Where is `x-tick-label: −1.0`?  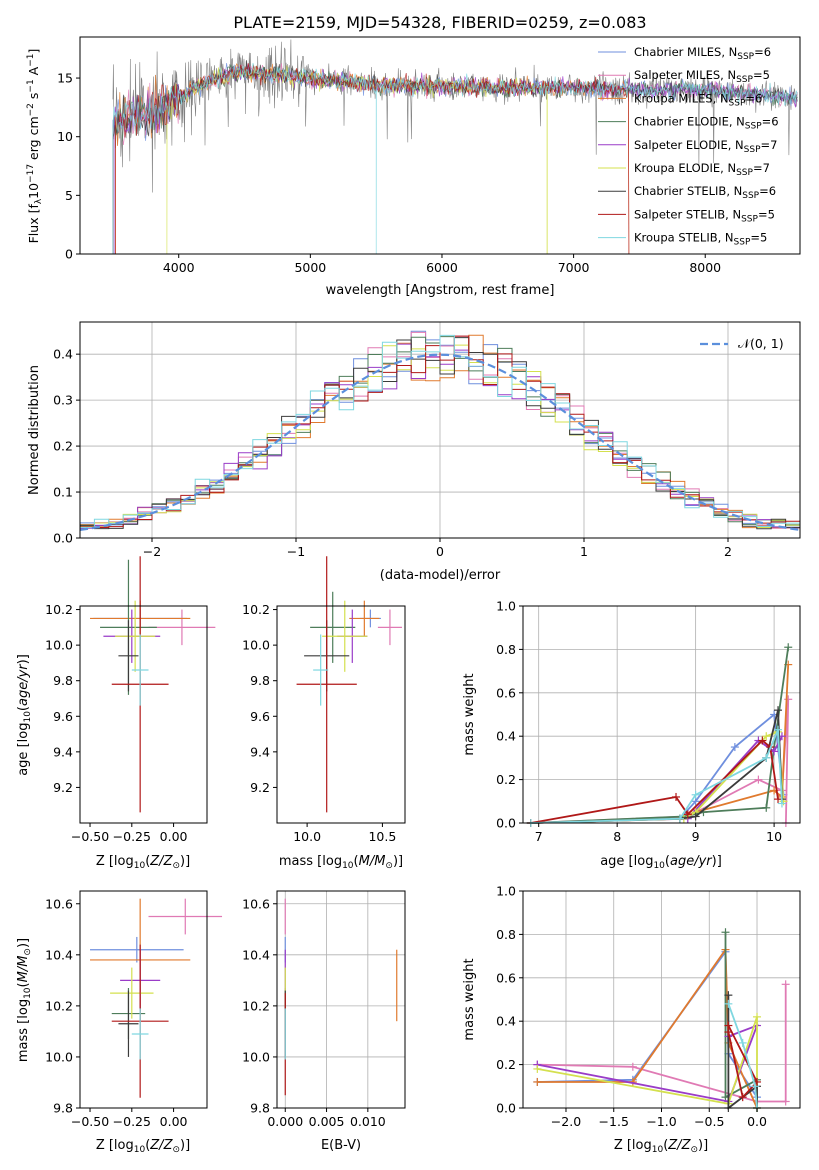
x-tick-label: −1.0 is located at coordinates (661, 1121).